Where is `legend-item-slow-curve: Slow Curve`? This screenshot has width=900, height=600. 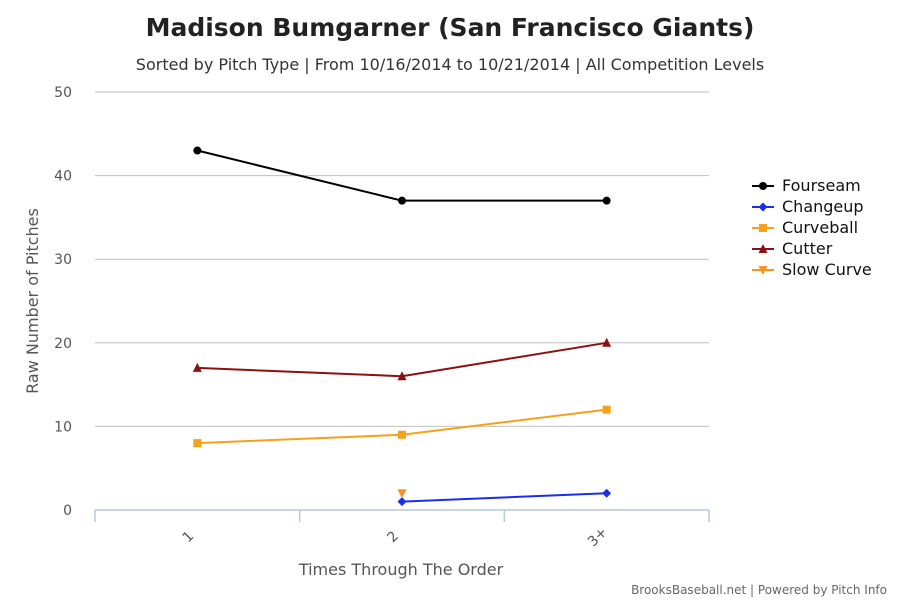
legend-item-slow-curve: Slow Curve is located at coordinates (812, 269).